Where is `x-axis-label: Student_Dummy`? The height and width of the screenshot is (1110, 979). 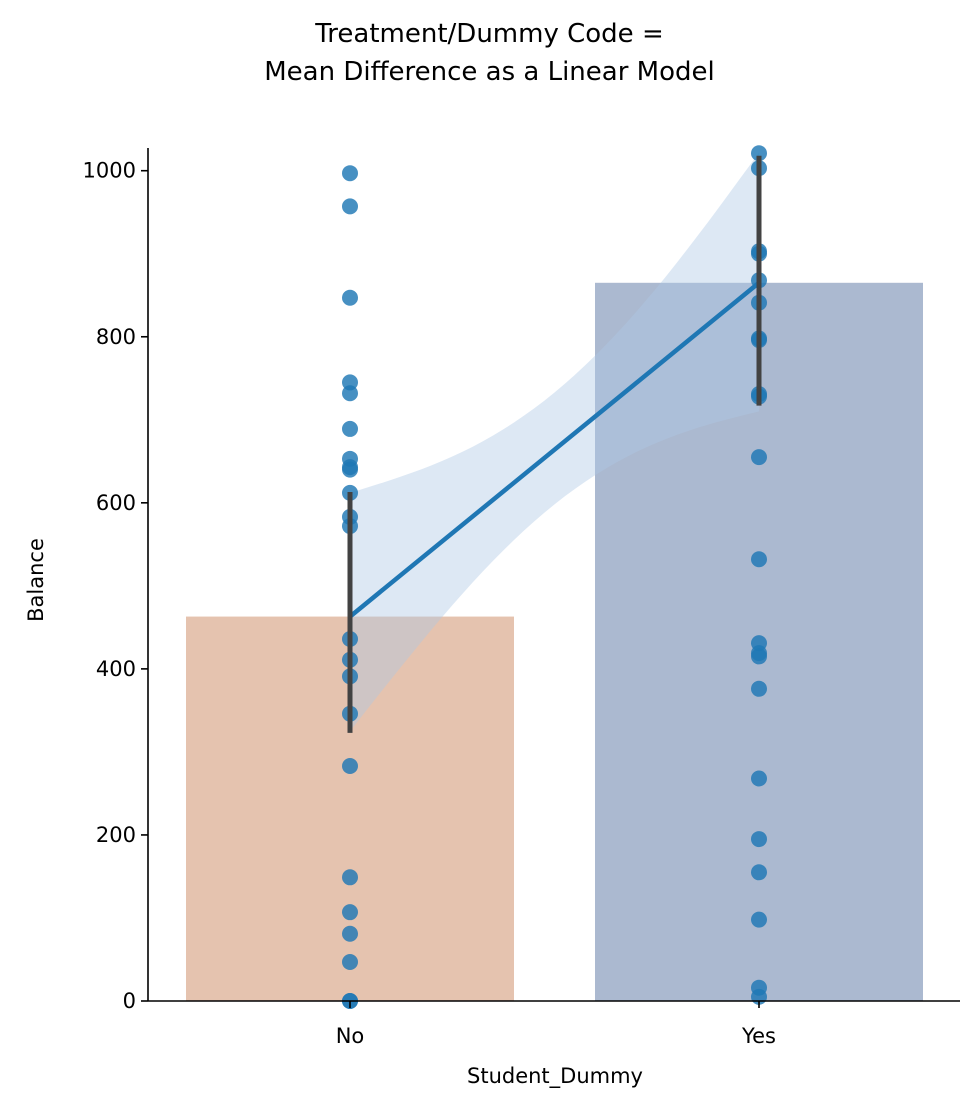
x-axis-label: Student_Dummy is located at coordinates (555, 1076).